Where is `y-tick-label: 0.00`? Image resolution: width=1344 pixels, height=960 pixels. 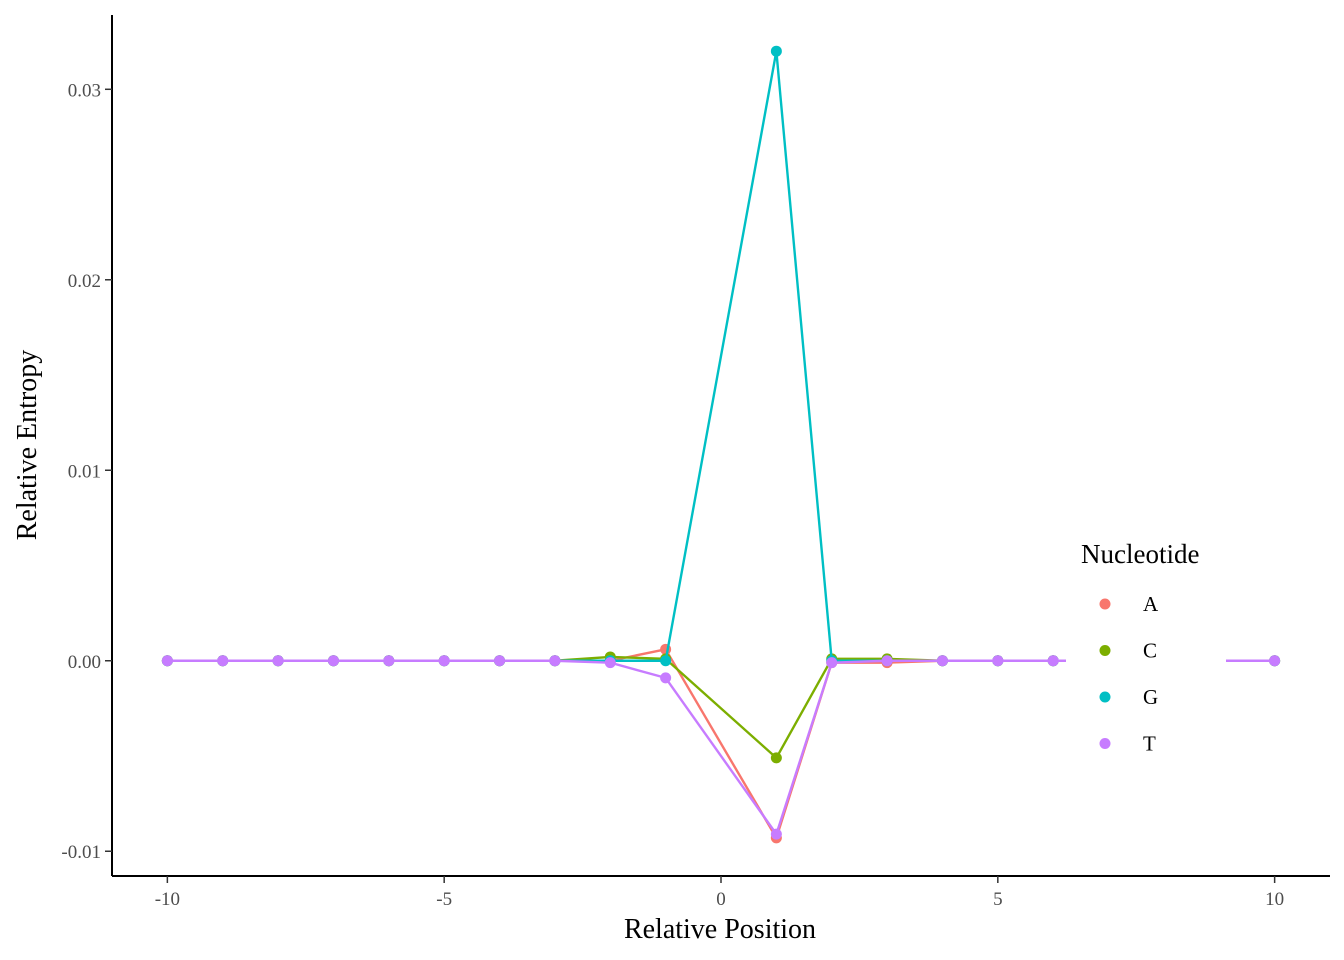
y-tick-label: 0.00 is located at coordinates (84, 662).